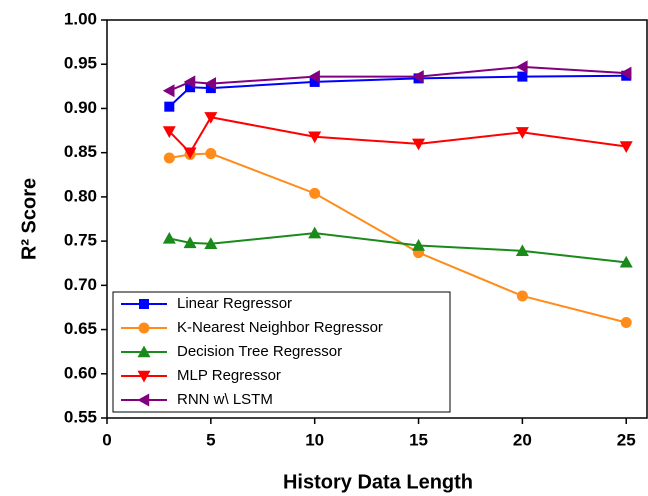 Image resolution: width=648 pixels, height=496 pixels. I want to click on legend-box, so click(281, 352).